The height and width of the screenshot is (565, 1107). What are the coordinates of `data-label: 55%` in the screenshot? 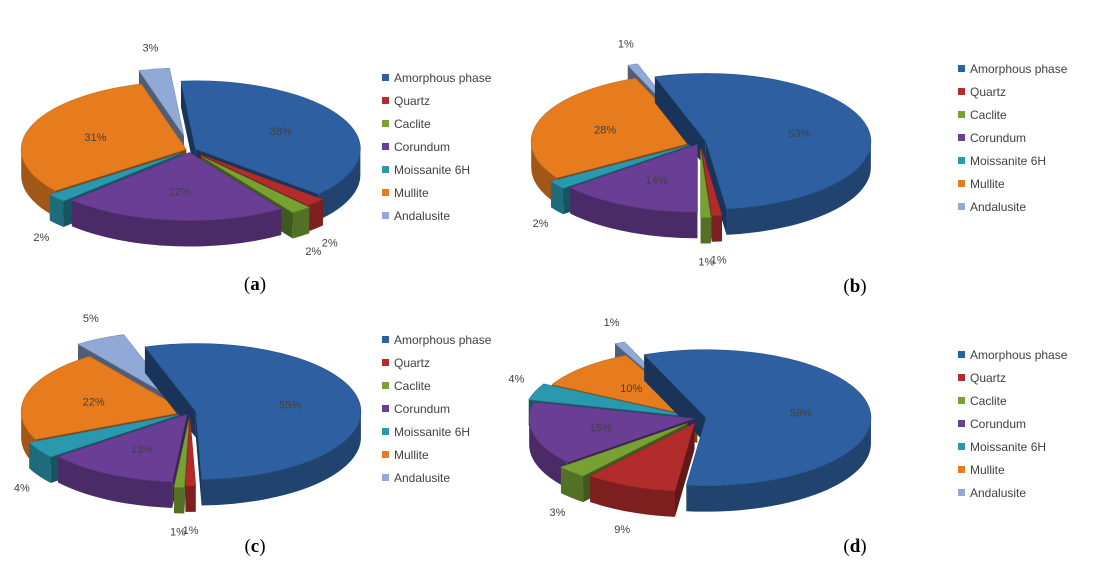 It's located at (290, 406).